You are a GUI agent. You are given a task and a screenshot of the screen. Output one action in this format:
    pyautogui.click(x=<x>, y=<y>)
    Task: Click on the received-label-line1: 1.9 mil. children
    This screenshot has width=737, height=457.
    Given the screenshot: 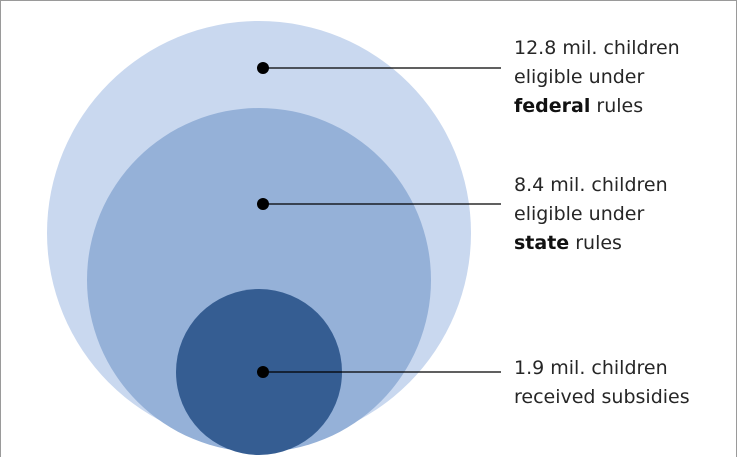 What is the action you would take?
    pyautogui.click(x=591, y=368)
    